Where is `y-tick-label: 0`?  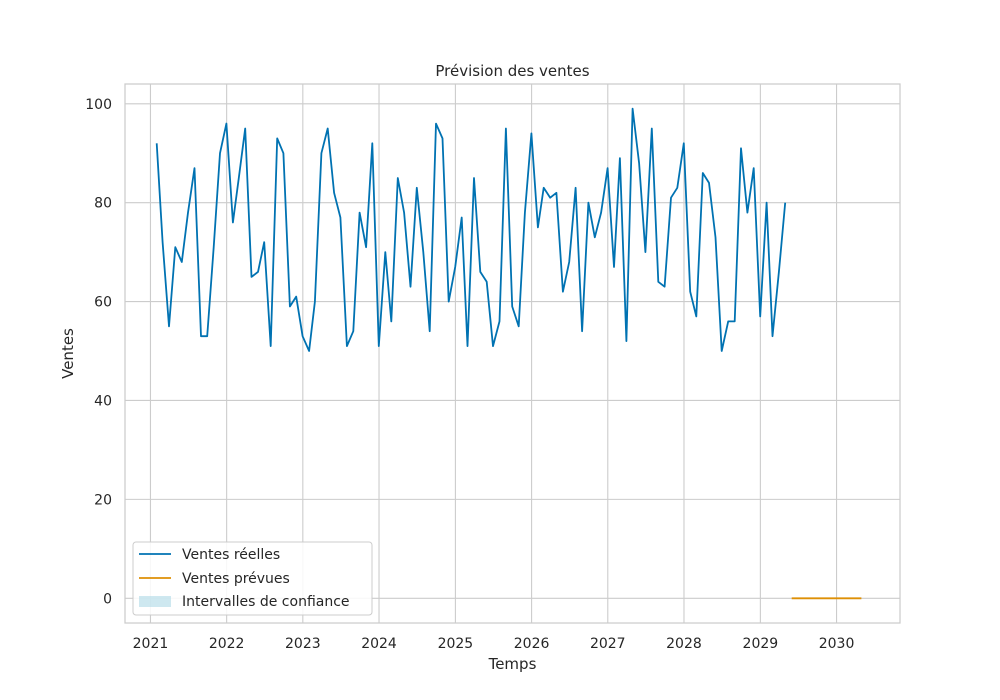 y-tick-label: 0 is located at coordinates (107, 599).